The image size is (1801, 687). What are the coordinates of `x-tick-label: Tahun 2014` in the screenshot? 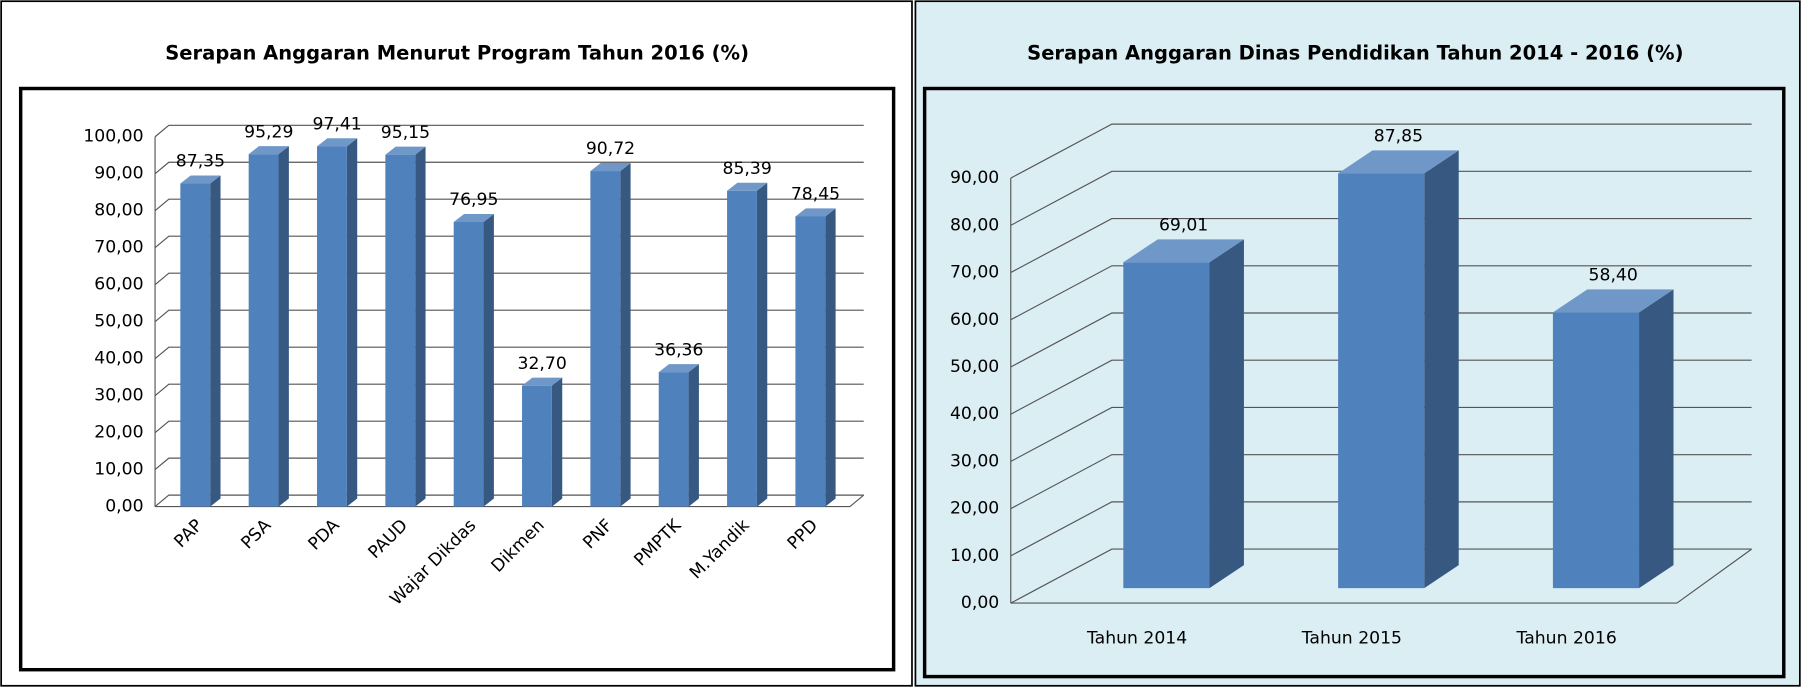 It's located at (1136, 639).